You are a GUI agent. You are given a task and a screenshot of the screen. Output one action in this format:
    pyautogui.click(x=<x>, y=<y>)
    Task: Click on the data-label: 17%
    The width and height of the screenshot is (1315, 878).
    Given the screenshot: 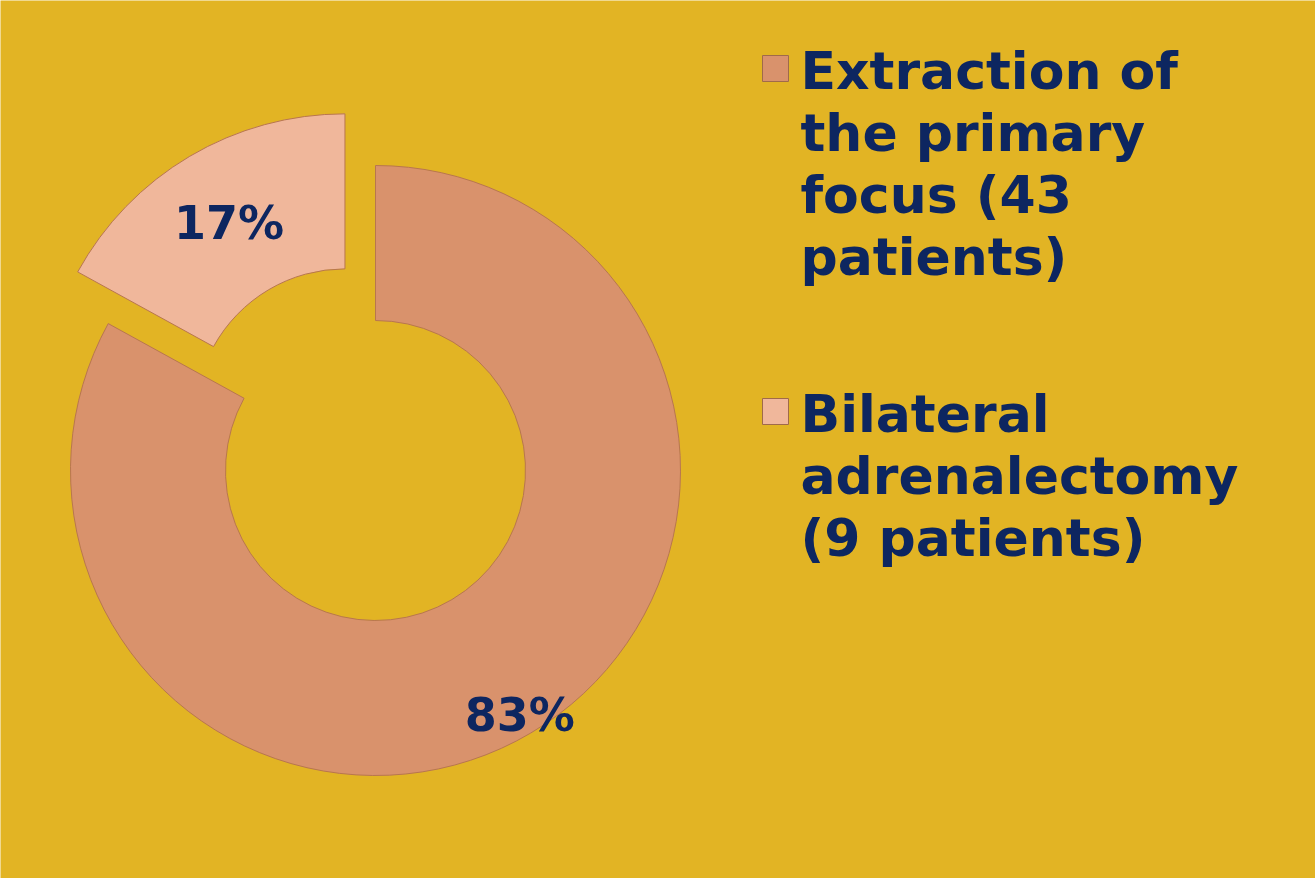 What is the action you would take?
    pyautogui.click(x=229, y=223)
    